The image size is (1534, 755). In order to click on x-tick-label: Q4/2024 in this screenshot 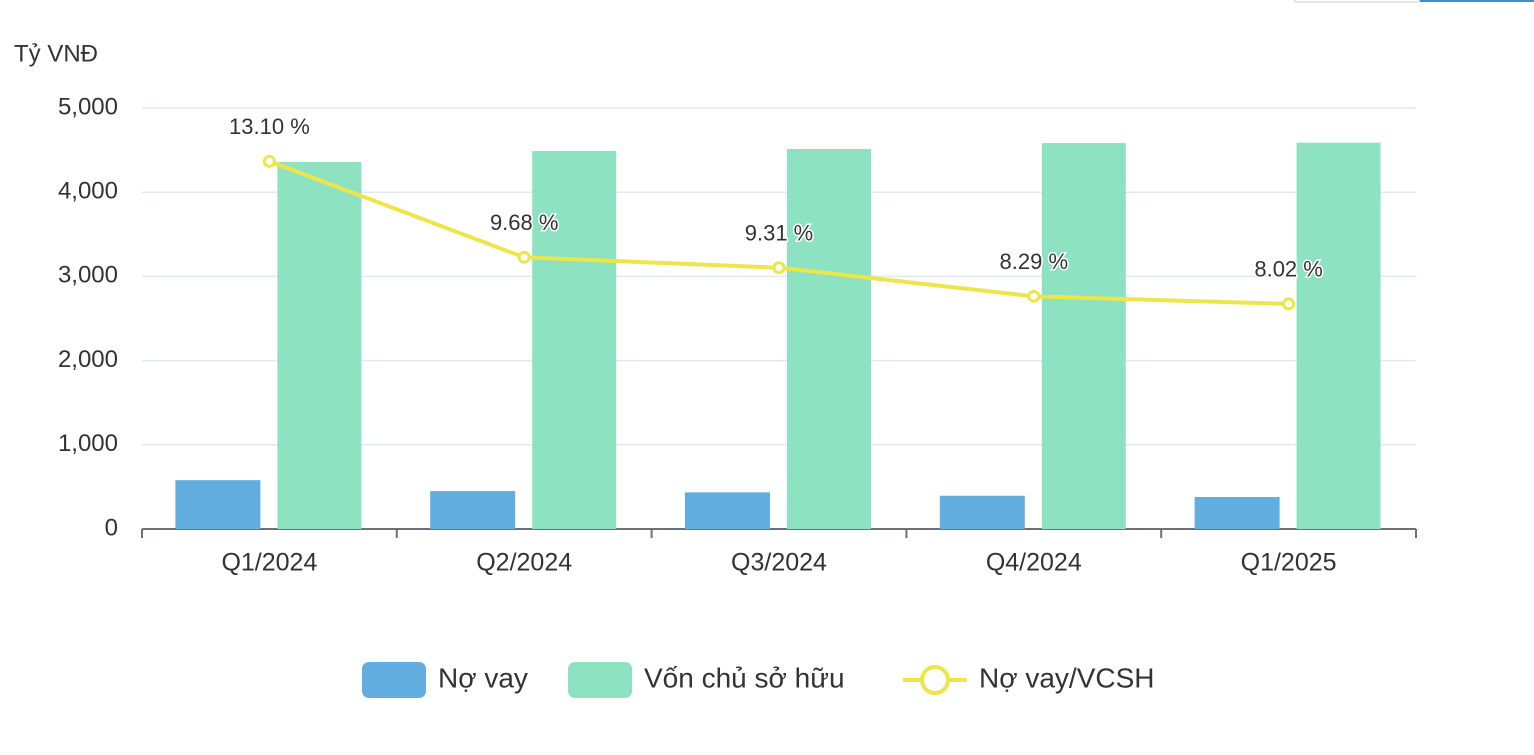, I will do `click(1034, 563)`.